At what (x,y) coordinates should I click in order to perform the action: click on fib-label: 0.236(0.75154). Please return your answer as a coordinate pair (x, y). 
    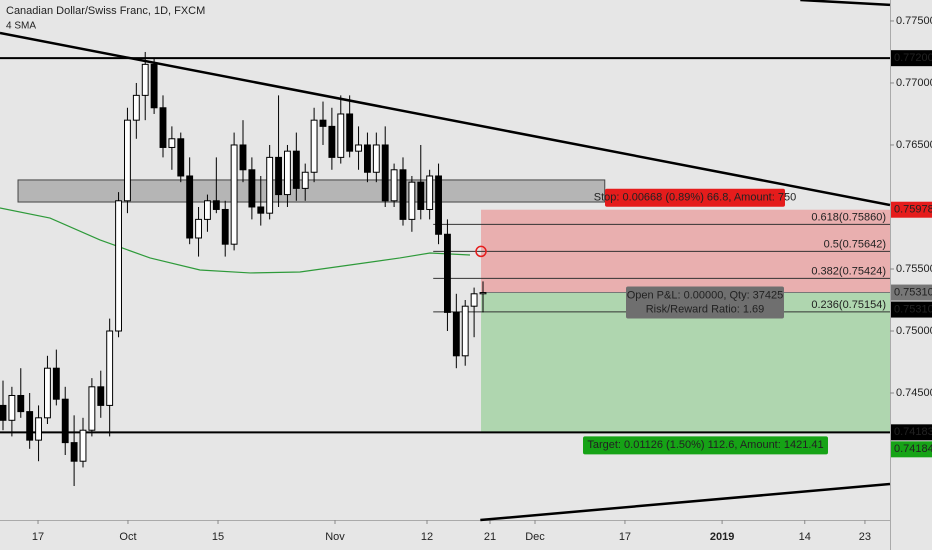
    Looking at the image, I should click on (848, 305).